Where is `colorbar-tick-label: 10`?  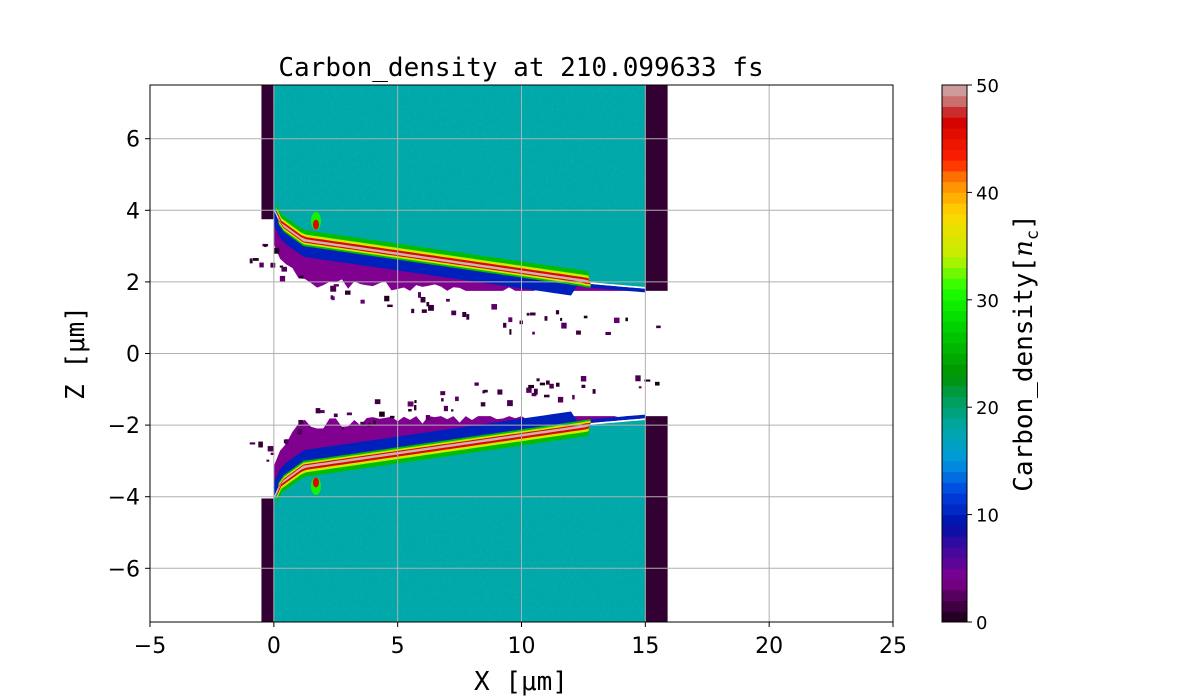 colorbar-tick-label: 10 is located at coordinates (987, 516).